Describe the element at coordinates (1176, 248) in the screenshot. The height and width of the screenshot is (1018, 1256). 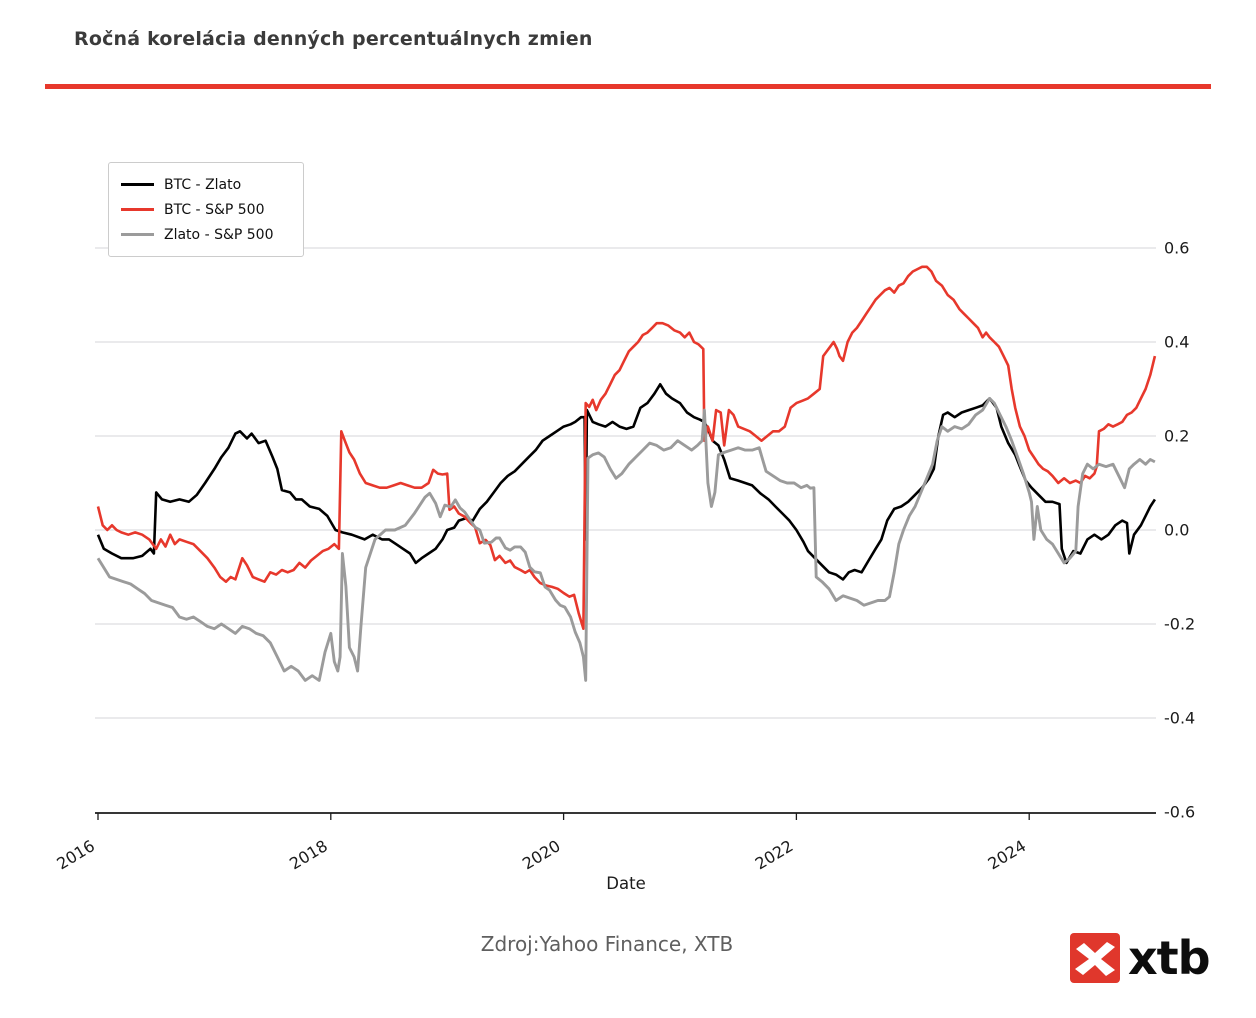
I see `y-tick-label: 0.6` at that location.